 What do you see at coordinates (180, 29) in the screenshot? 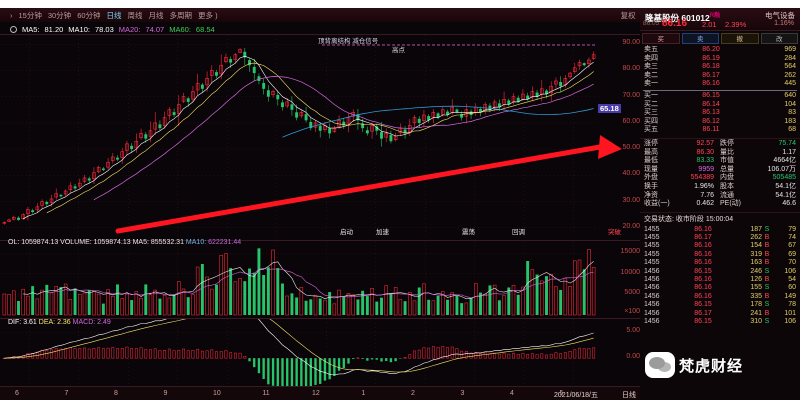
I see `ma60-label: MA60:` at bounding box center [180, 29].